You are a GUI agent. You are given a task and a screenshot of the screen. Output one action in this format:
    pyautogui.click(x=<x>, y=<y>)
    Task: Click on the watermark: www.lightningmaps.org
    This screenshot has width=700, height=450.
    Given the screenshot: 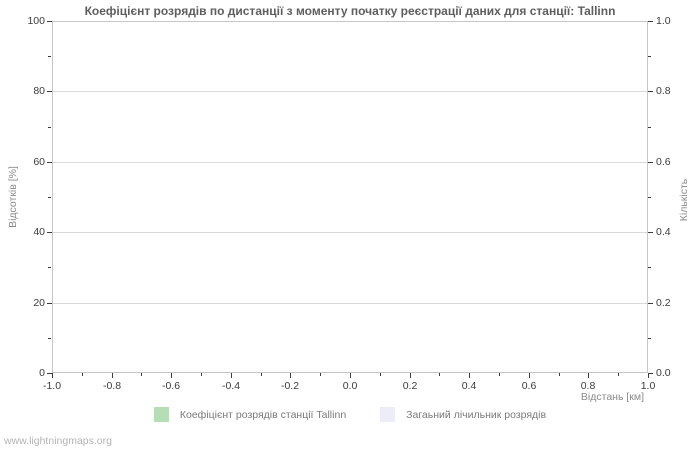 What is the action you would take?
    pyautogui.click(x=58, y=441)
    